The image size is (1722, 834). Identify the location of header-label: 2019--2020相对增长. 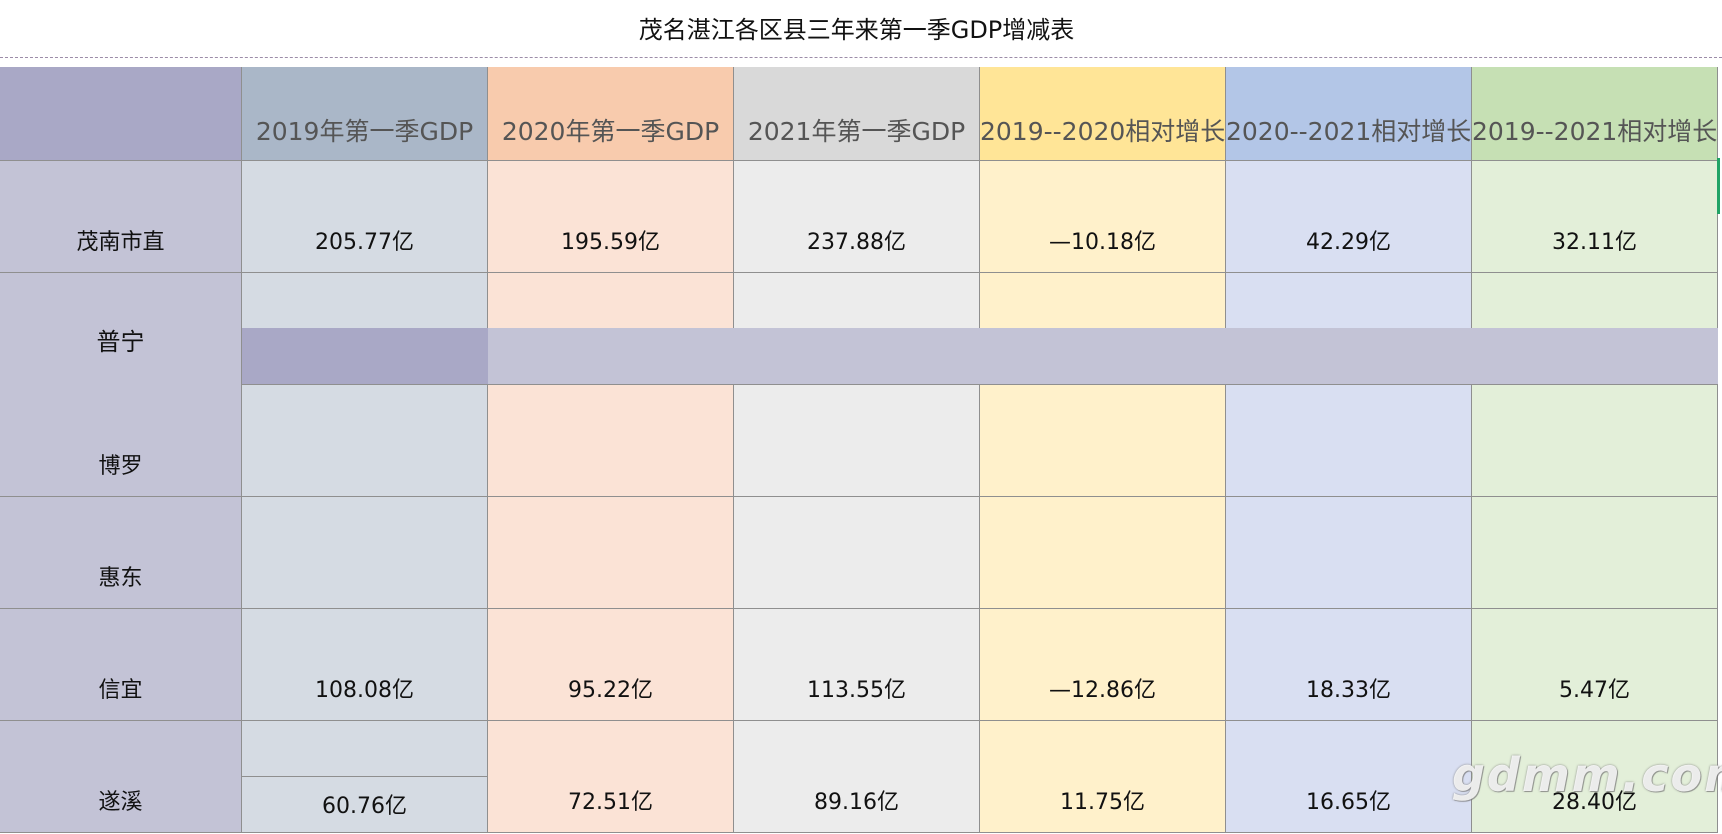
(1103, 131).